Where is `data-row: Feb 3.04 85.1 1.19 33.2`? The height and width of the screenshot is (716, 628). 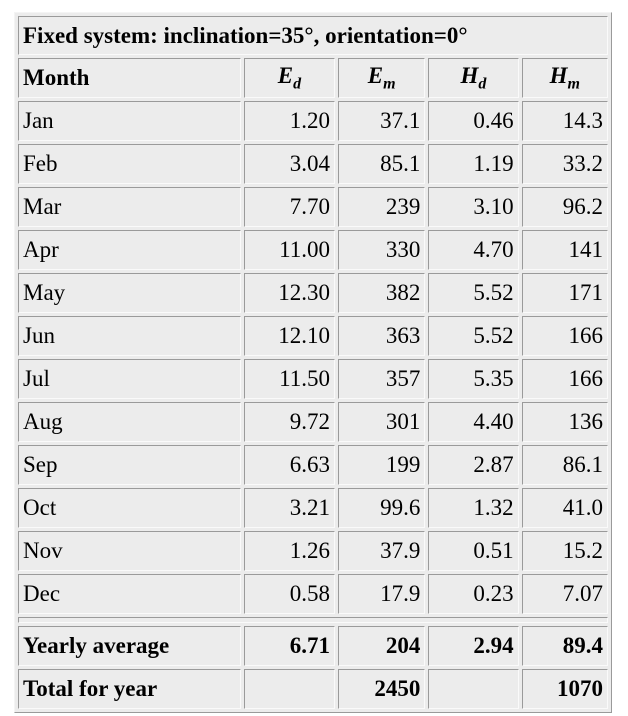
data-row: Feb 3.04 85.1 1.19 33.2 is located at coordinates (313, 164).